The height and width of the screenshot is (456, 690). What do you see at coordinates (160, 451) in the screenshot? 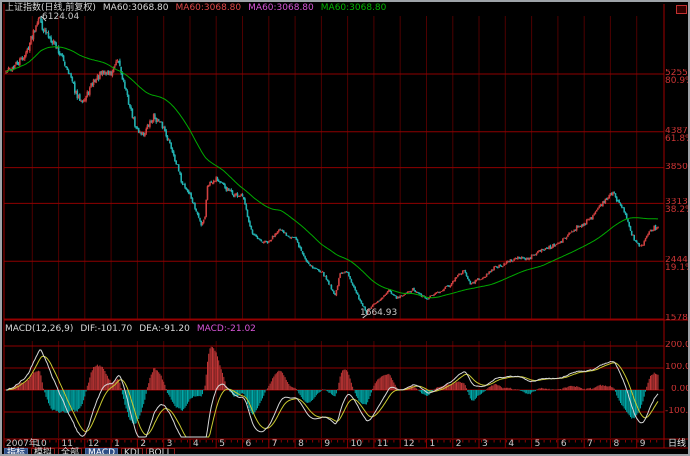
I see `tab-boll: BOLL` at bounding box center [160, 451].